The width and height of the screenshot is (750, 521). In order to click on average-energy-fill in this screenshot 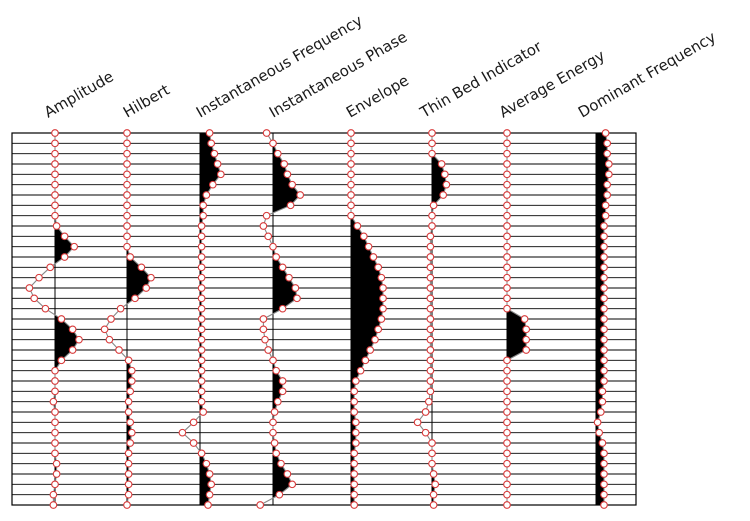, I will do `click(517, 319)`.